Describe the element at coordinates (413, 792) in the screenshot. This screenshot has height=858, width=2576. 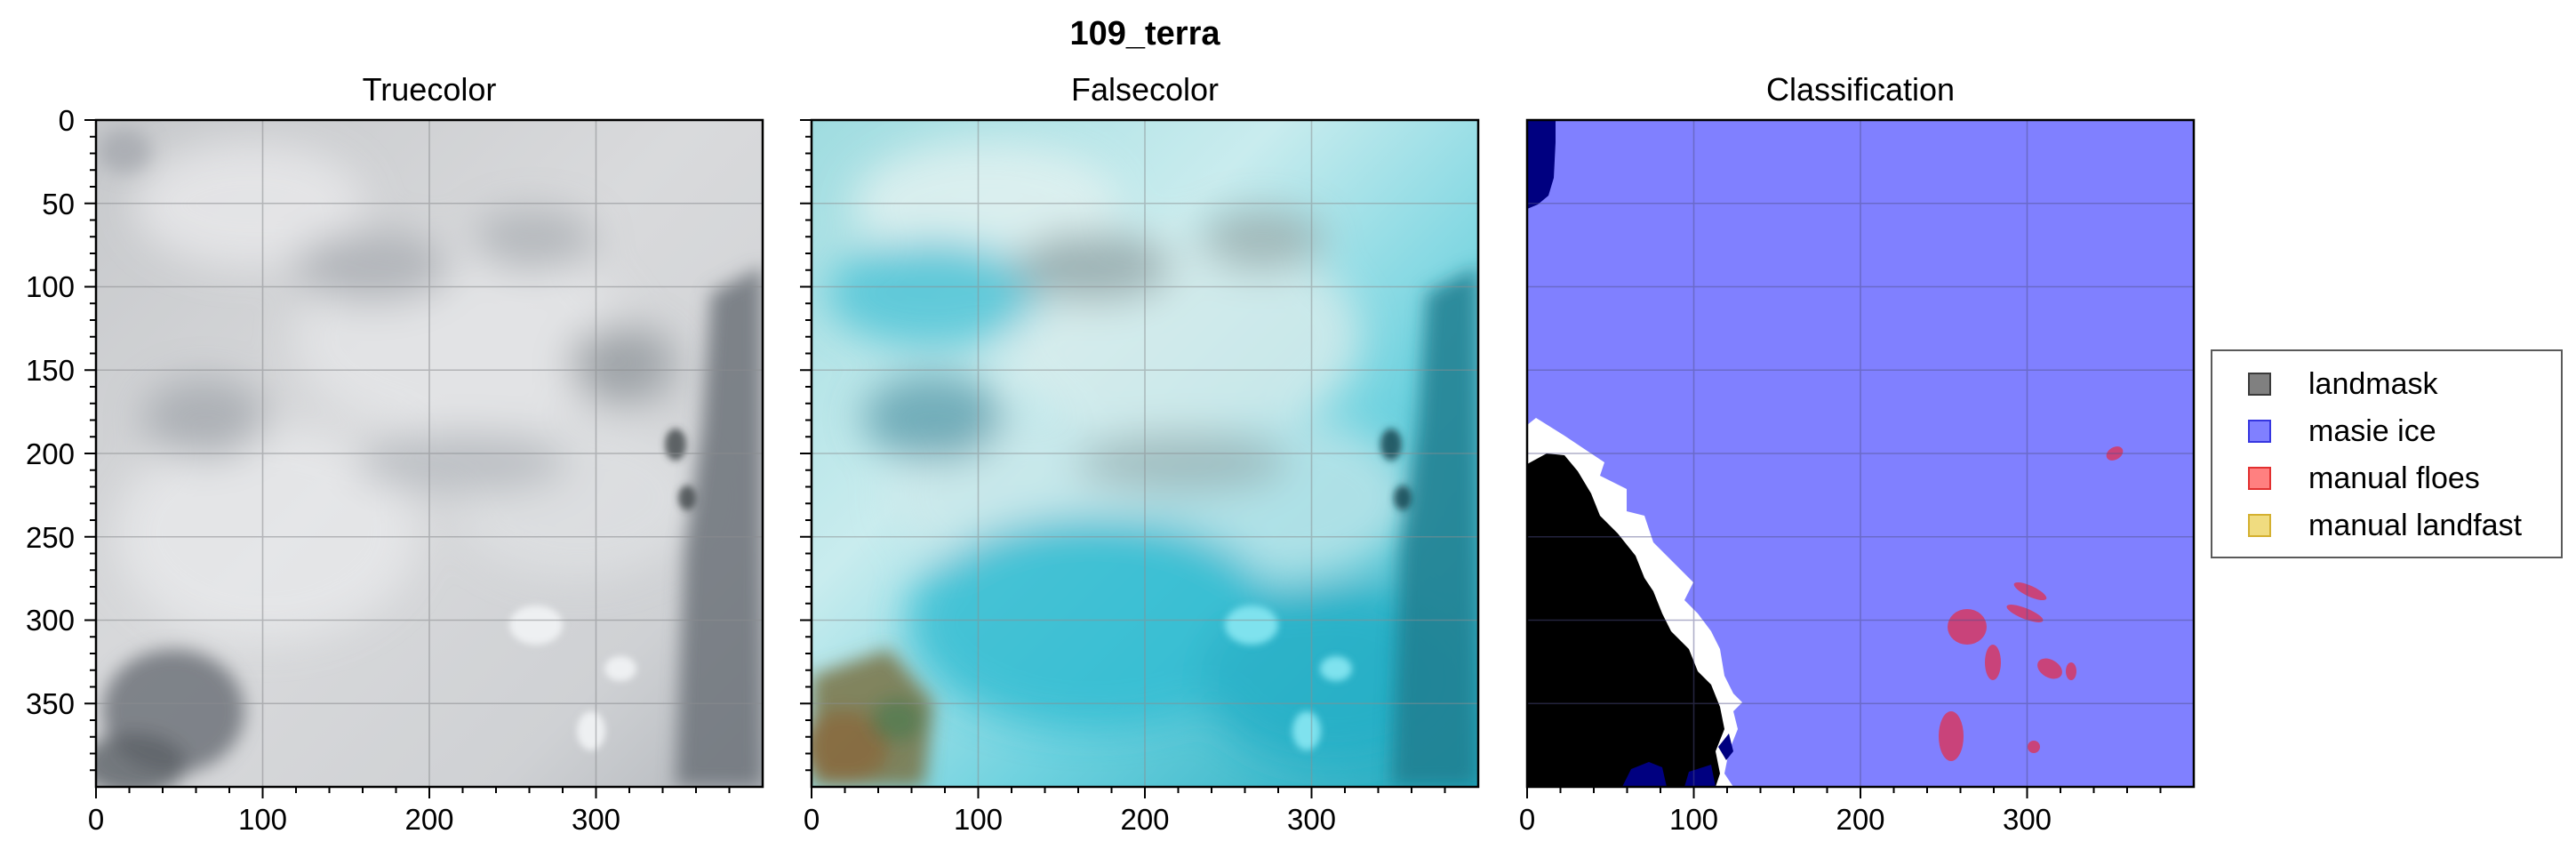
I see `truecolor-x-ticks` at that location.